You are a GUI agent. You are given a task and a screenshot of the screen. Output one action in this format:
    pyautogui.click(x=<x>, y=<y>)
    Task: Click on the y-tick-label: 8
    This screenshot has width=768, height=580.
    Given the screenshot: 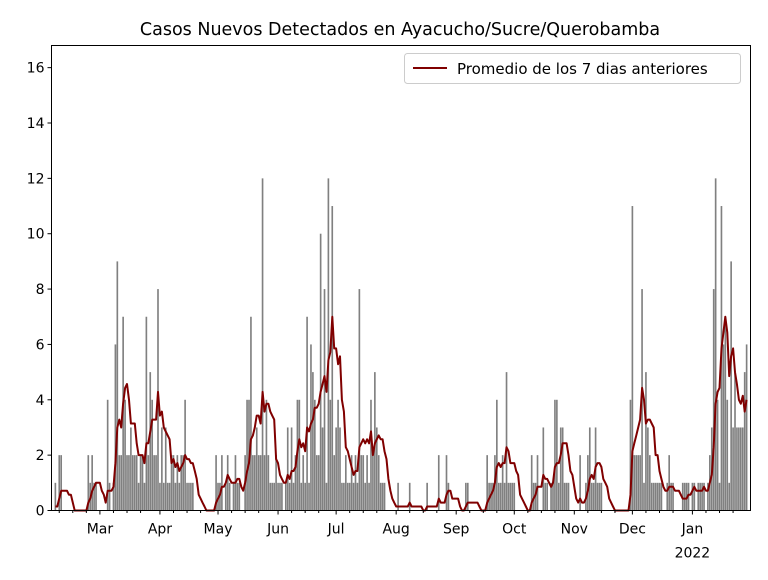 What is the action you would take?
    pyautogui.click(x=40, y=290)
    